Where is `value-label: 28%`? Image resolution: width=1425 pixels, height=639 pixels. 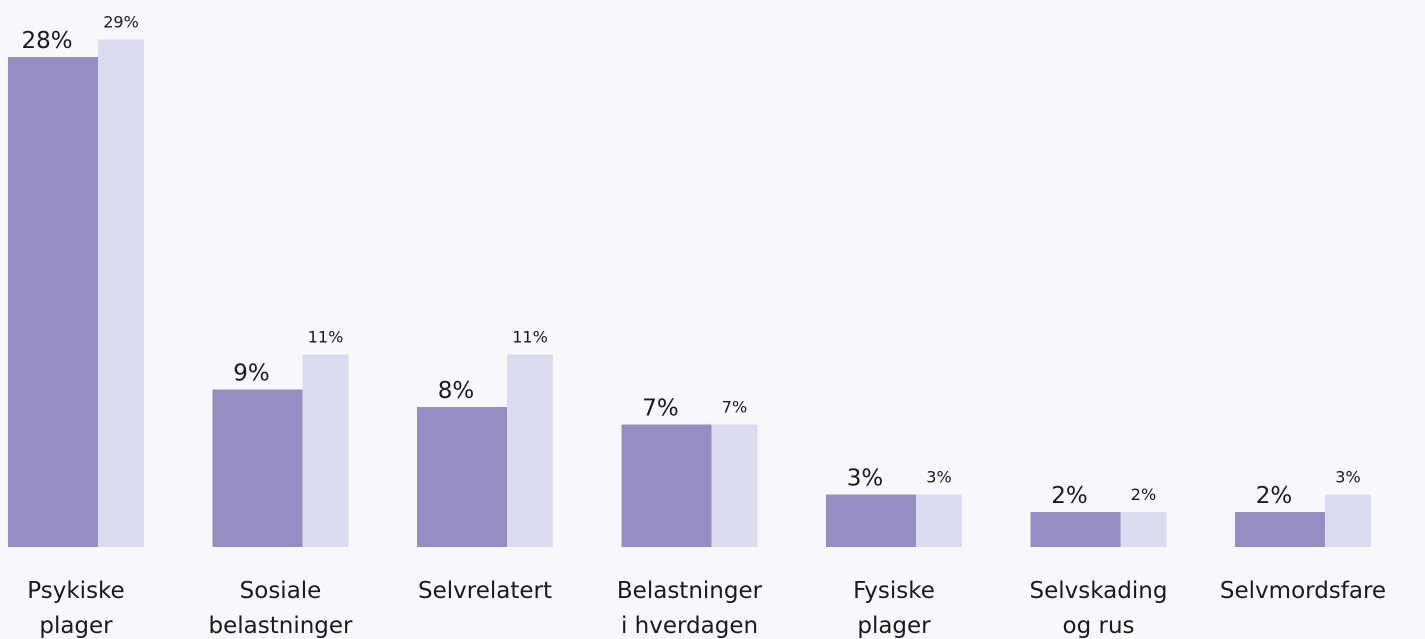
value-label: 28% is located at coordinates (46, 41).